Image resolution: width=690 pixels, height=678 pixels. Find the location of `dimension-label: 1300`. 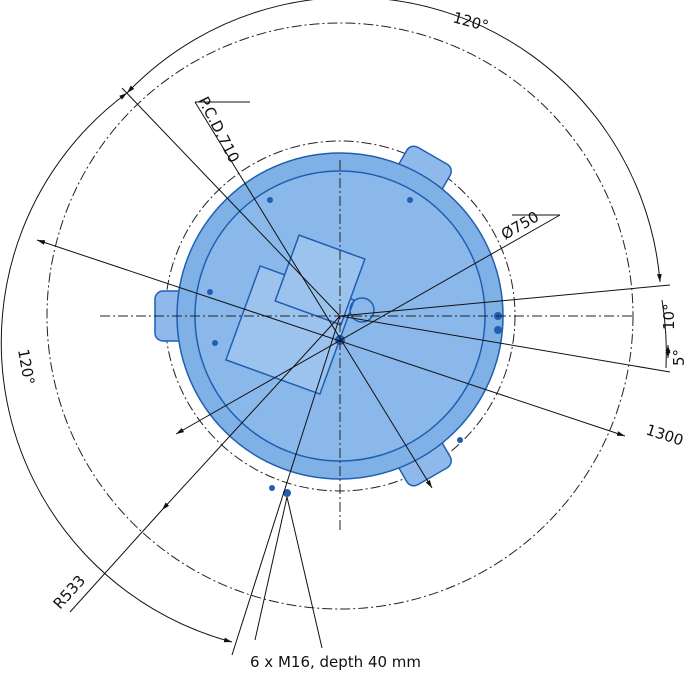

dimension-label: 1300 is located at coordinates (665, 435).